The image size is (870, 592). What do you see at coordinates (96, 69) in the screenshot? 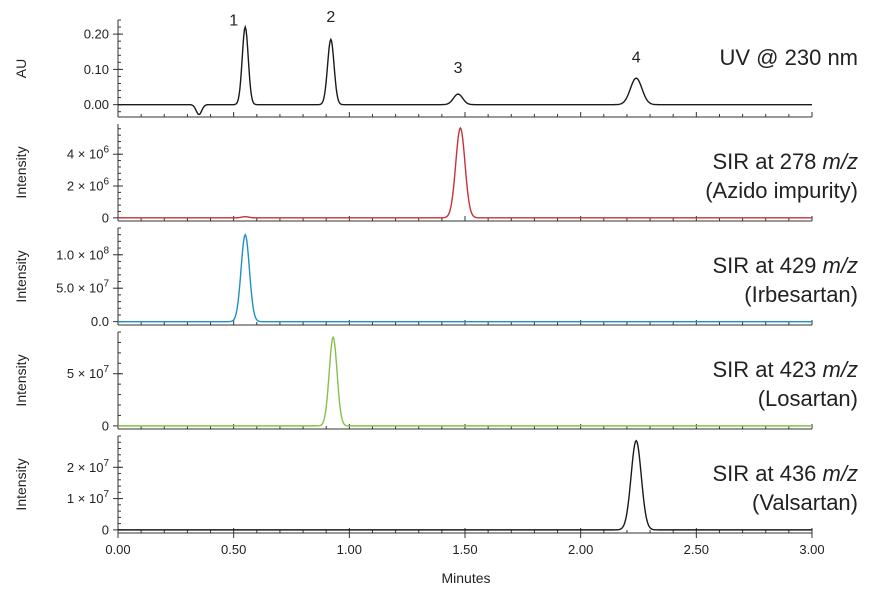
I see `y-tick-label: 0.10` at bounding box center [96, 69].